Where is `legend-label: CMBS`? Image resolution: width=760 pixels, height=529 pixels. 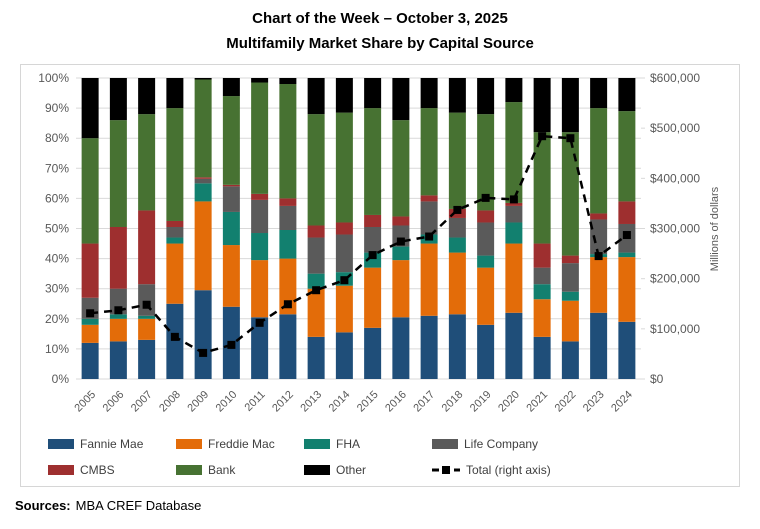
legend-label: CMBS is located at coordinates (97, 470).